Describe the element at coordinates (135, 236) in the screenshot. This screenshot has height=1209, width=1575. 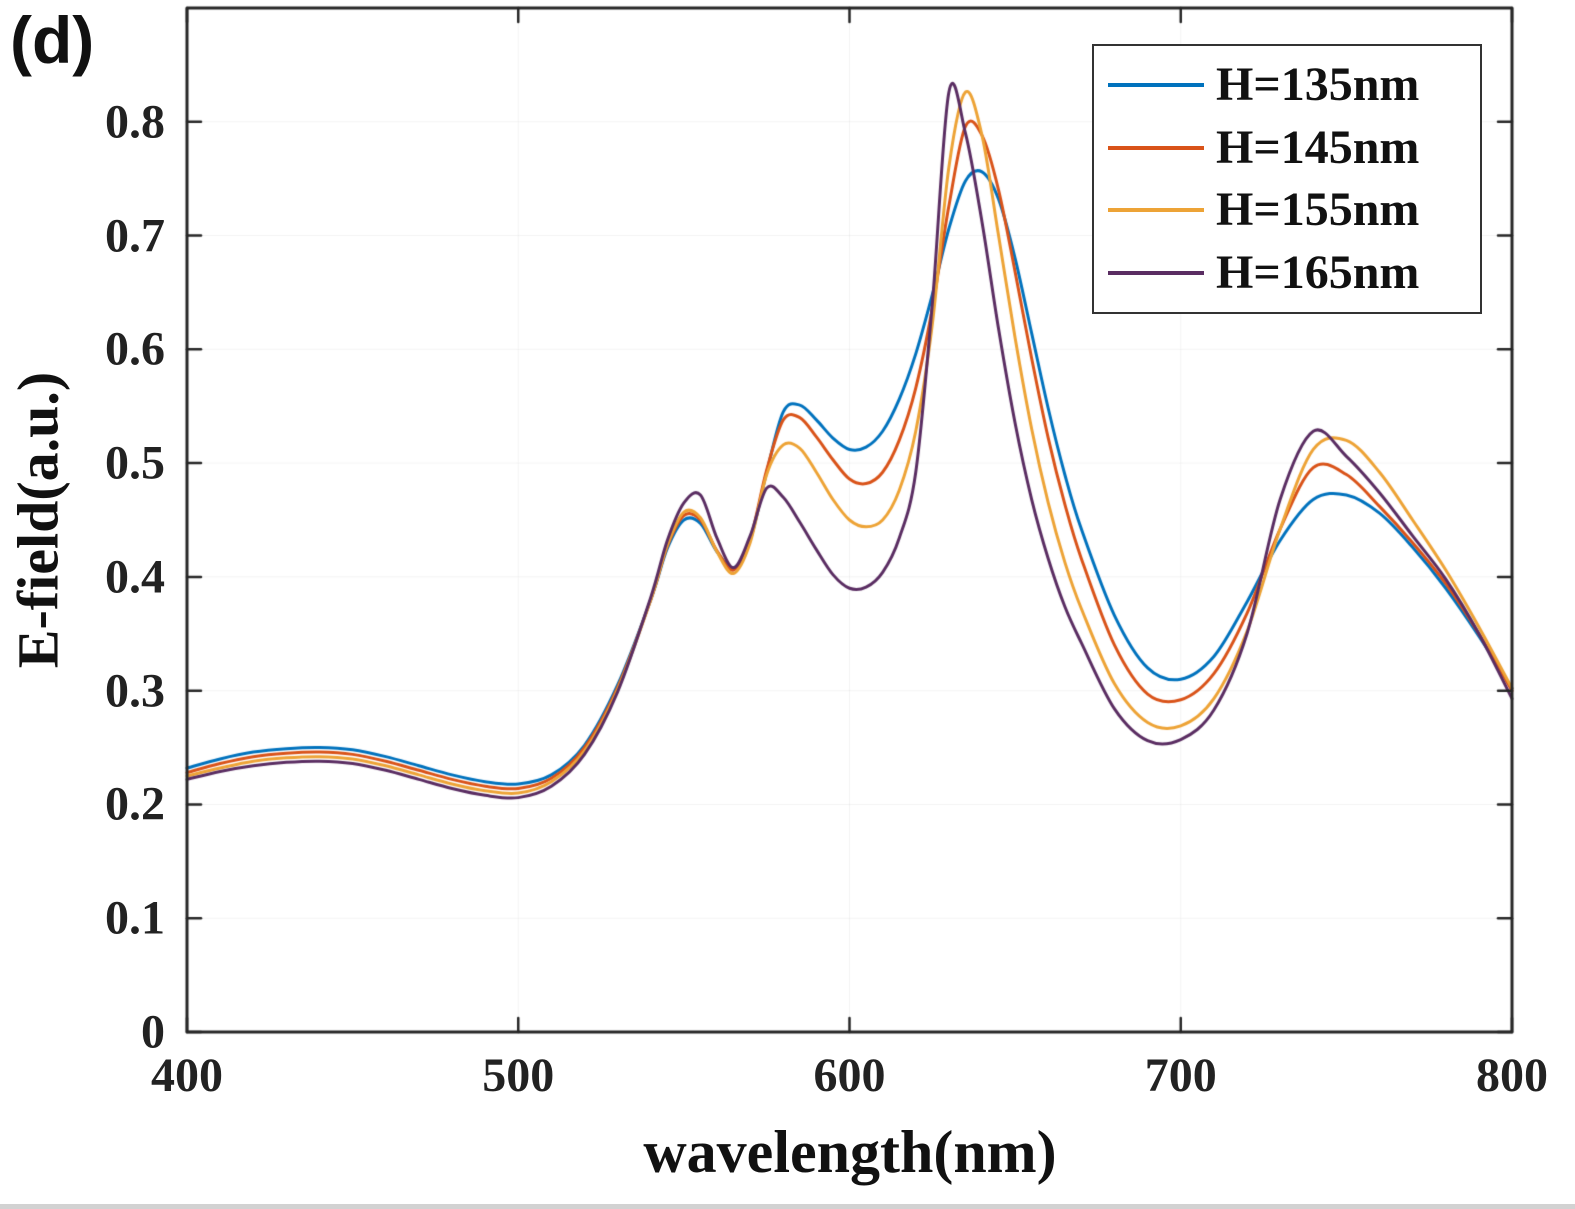
I see `y-tick-label: 0.7` at that location.